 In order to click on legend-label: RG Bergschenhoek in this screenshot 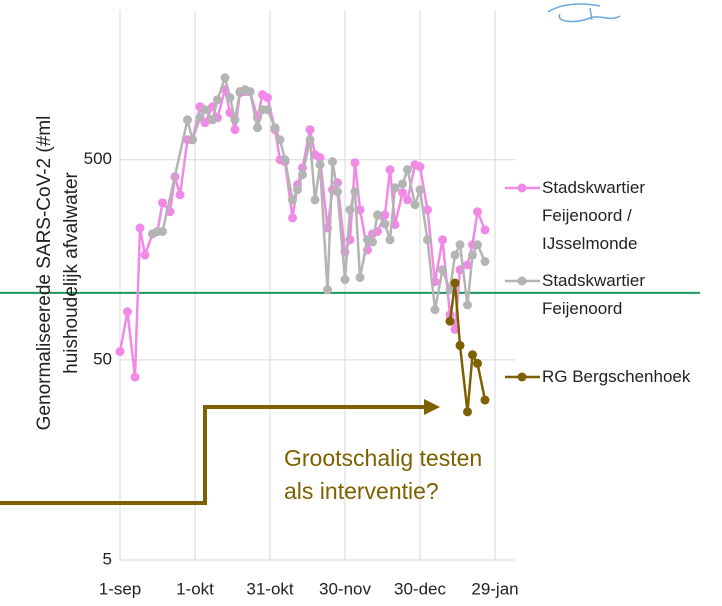, I will do `click(616, 376)`.